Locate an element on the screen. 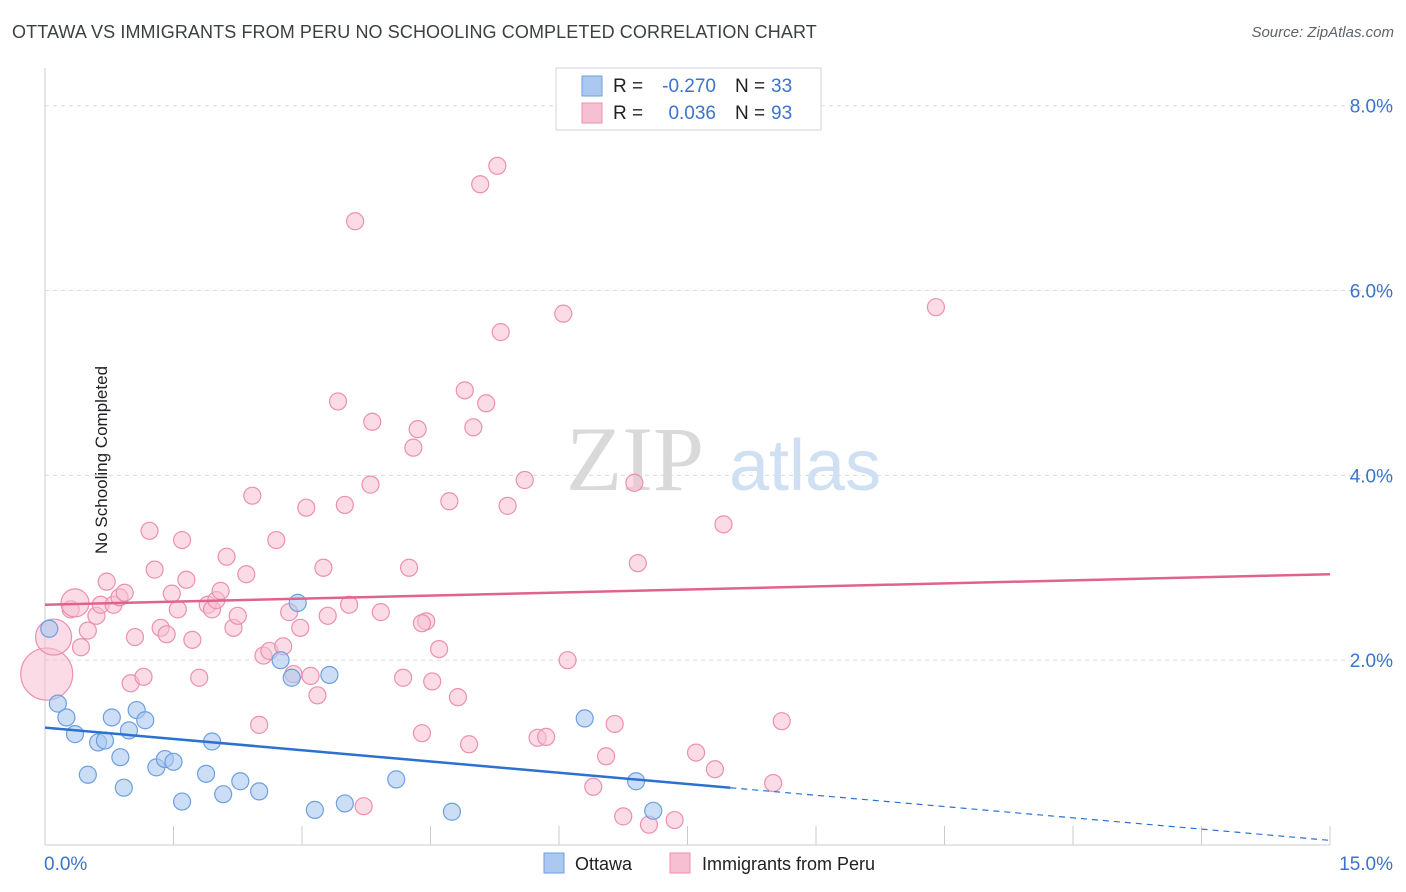 The image size is (1406, 892). watermark-zip: ZIP is located at coordinates (635, 459).